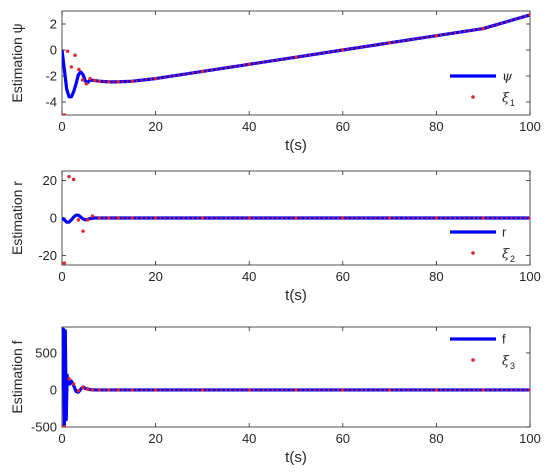 The width and height of the screenshot is (550, 474). I want to click on y-tick-label: -4, so click(51, 102).